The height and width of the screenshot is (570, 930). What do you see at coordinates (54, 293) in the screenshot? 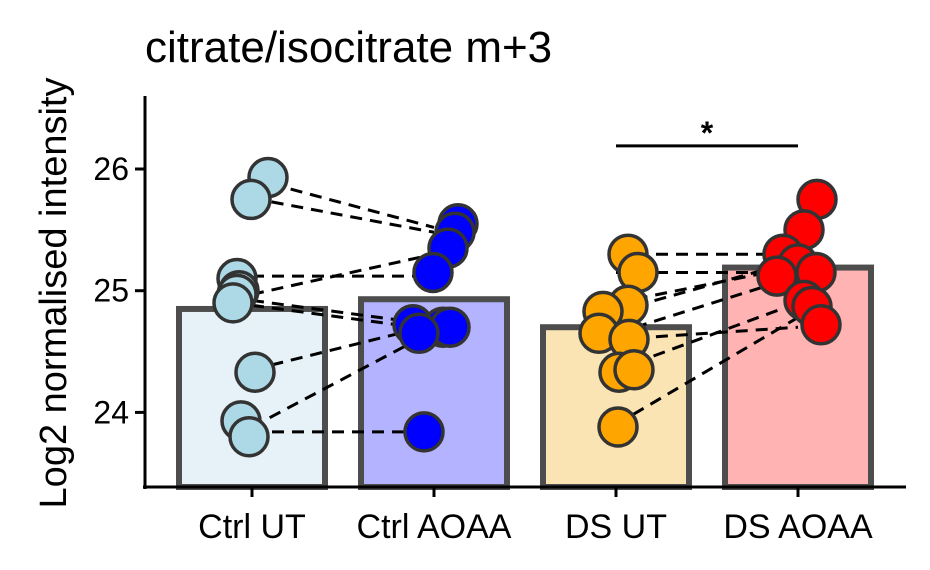
I see `y-axis-label: Log2 normalised intensity` at bounding box center [54, 293].